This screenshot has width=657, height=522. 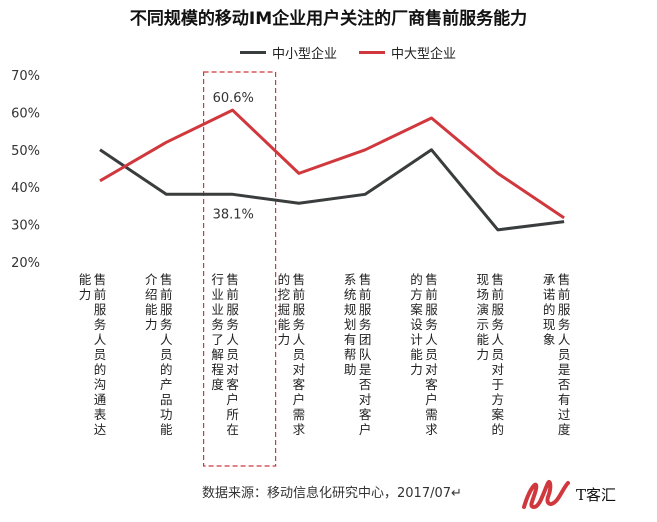 I want to click on data-label-1: 38.1%, so click(x=233, y=214).